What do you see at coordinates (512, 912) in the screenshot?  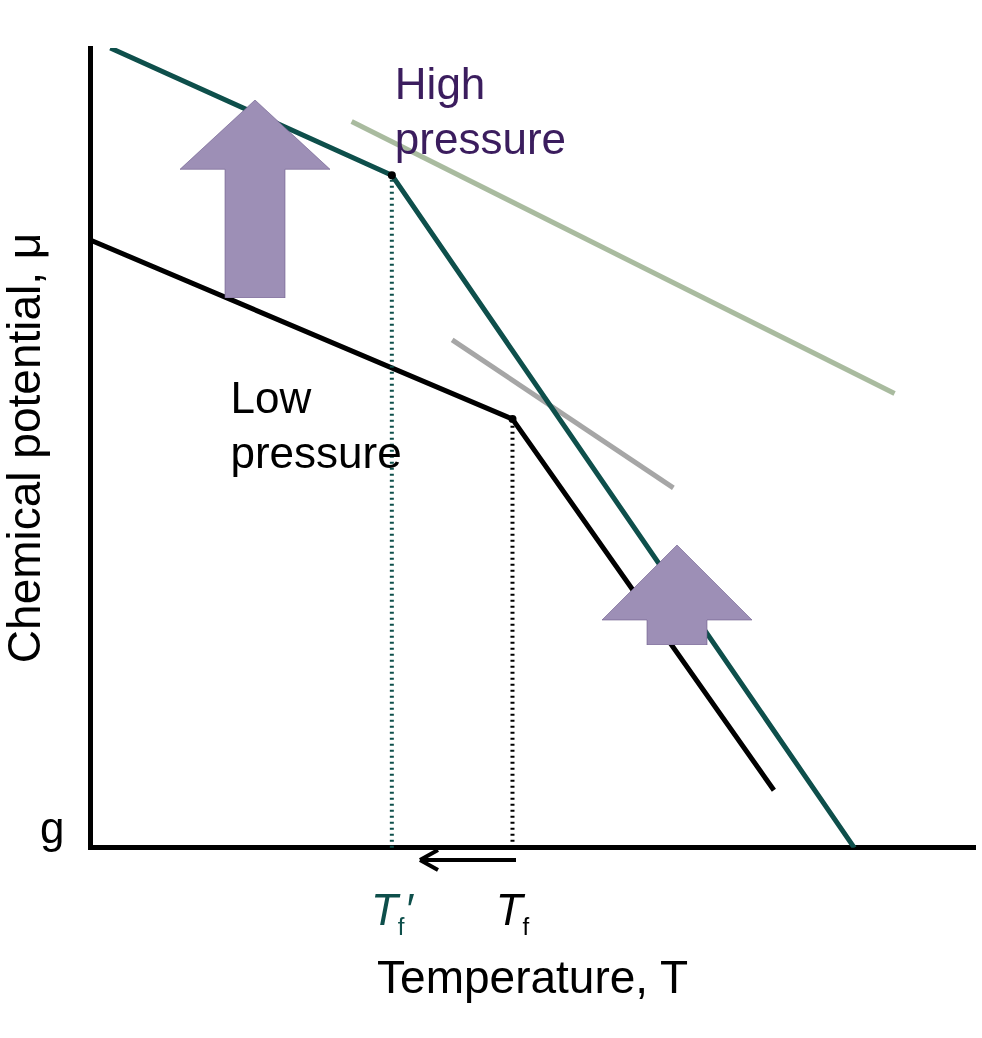 I see `x-tick-label: T$_{f}$` at bounding box center [512, 912].